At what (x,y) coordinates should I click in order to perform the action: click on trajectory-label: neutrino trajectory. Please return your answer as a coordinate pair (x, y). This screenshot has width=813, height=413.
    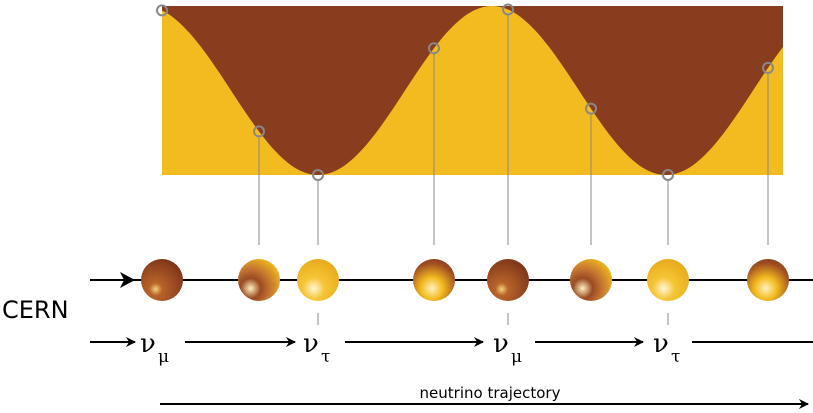
    Looking at the image, I should click on (490, 393).